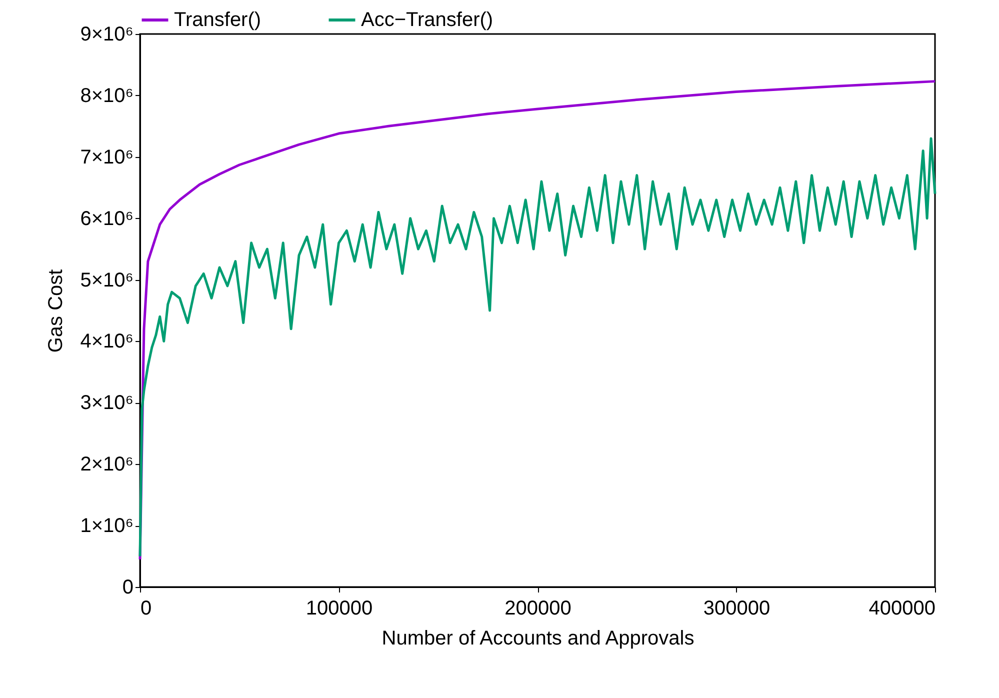 This screenshot has height=698, width=999. Describe the element at coordinates (218, 20) in the screenshot. I see `legend-label: Transfer()` at that location.